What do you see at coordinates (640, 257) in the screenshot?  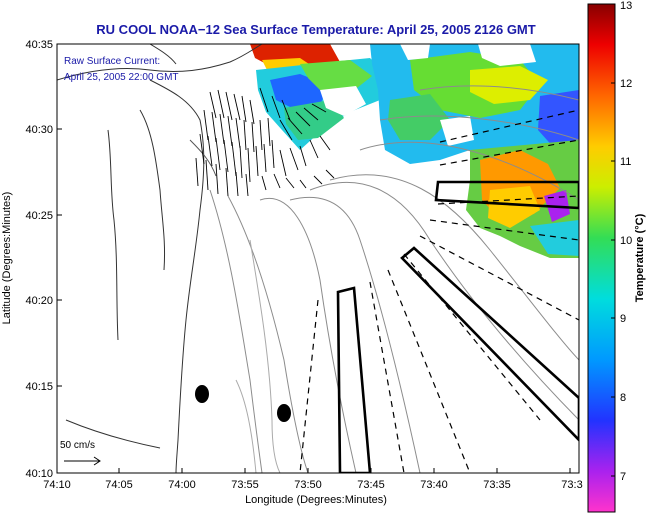 I see `colorbar-label: Temperature (°C)` at bounding box center [640, 257].